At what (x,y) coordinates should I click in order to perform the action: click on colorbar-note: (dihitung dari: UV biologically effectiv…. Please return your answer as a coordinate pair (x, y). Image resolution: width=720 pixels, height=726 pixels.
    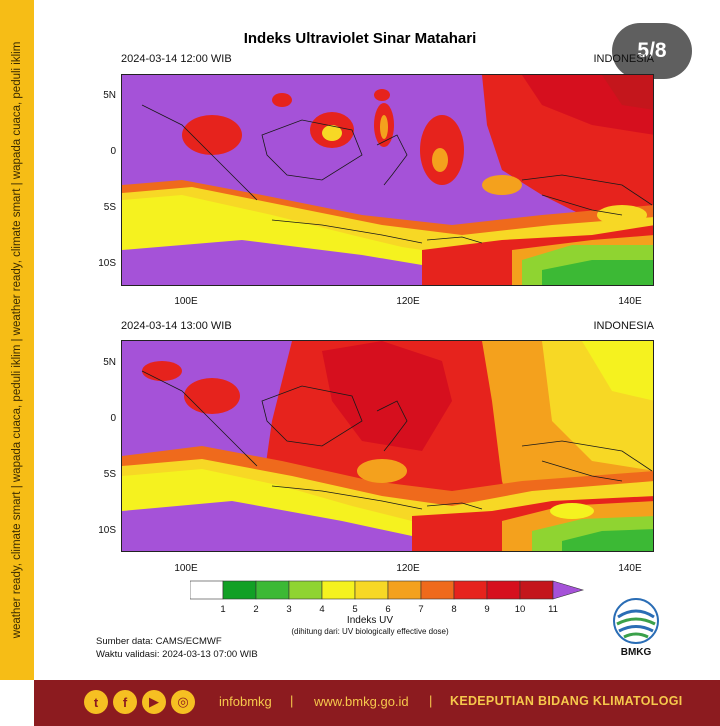
    Looking at the image, I should click on (370, 631).